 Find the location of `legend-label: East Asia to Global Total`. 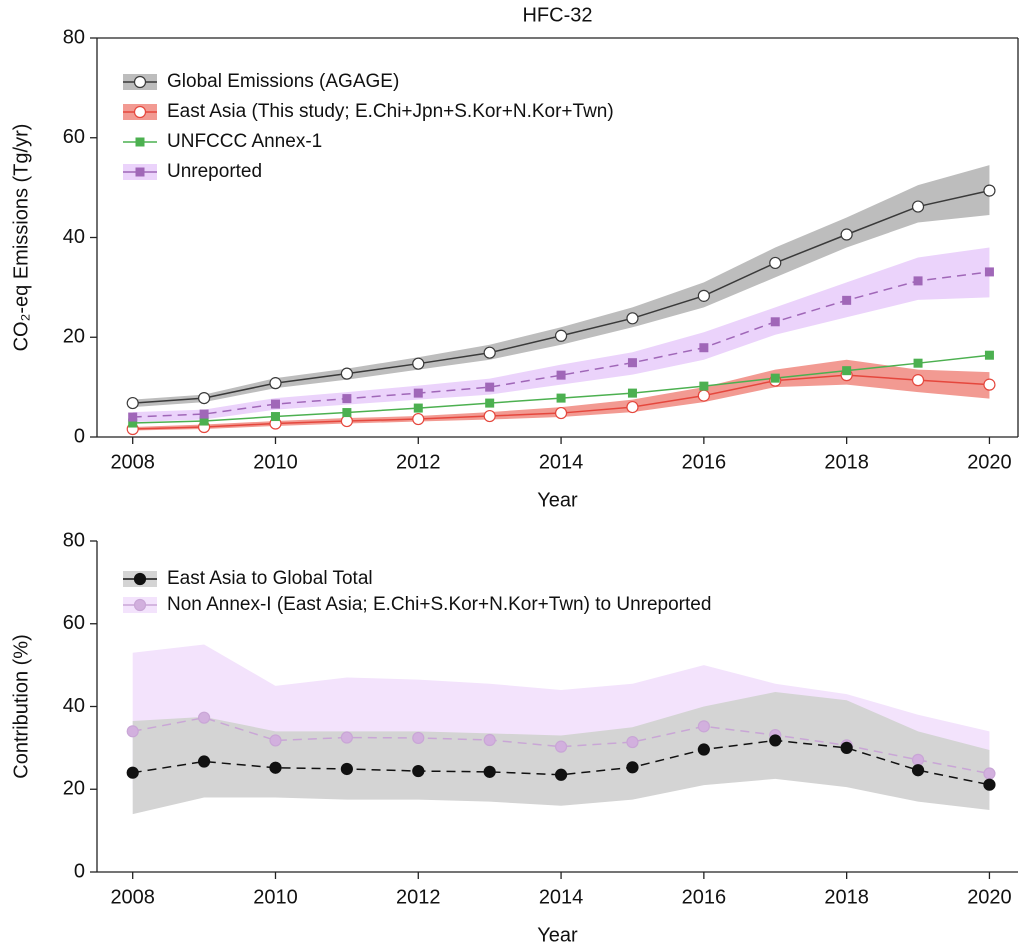

legend-label: East Asia to Global Total is located at coordinates (270, 578).